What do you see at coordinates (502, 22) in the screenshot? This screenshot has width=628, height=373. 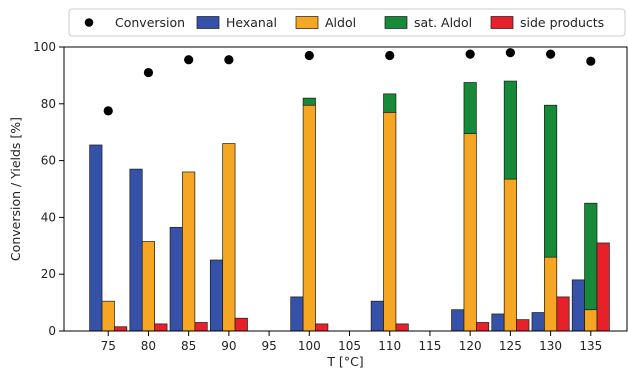 I see `legend-patch-side_products` at bounding box center [502, 22].